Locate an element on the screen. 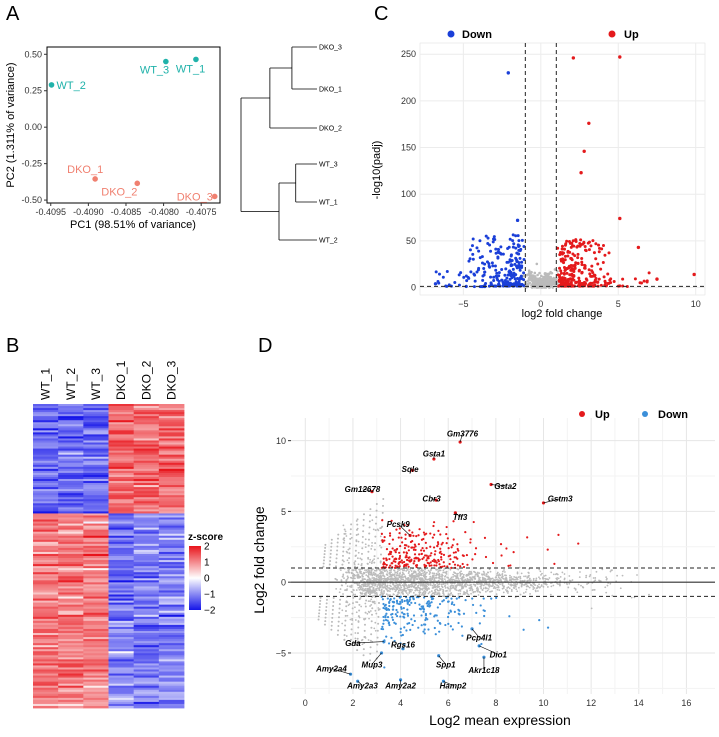 Image resolution: width=719 pixels, height=737 pixels. volcano-grid is located at coordinates (562, 169).